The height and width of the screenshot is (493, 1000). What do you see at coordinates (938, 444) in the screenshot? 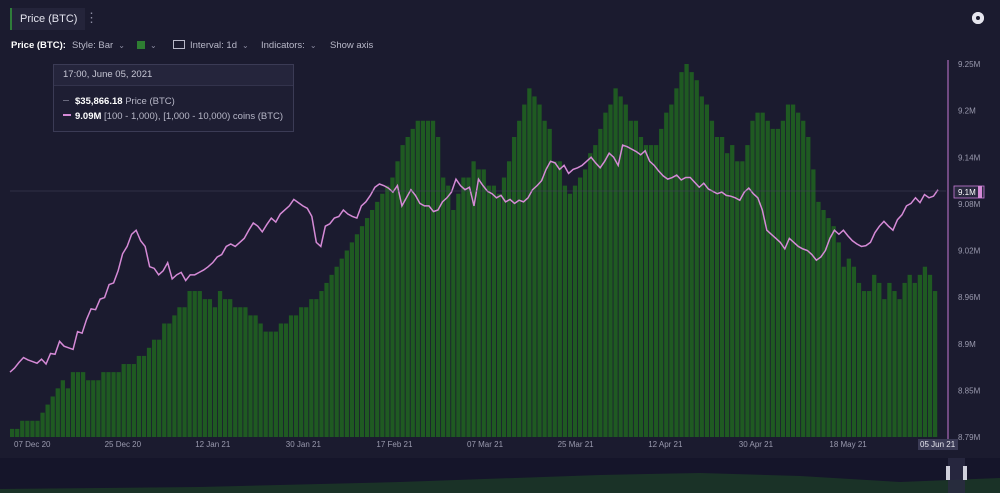
I see `x-current-label-bg` at bounding box center [938, 444].